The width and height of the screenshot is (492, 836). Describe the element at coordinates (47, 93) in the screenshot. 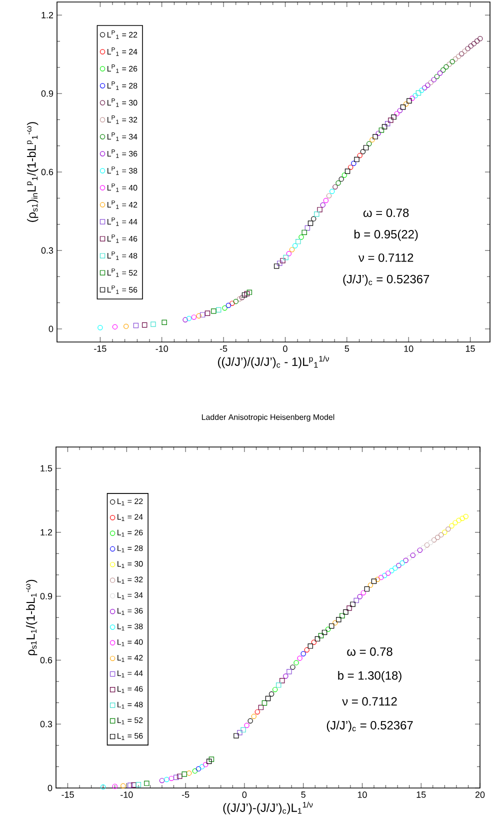

I see `y-tick-label: 0.9` at that location.